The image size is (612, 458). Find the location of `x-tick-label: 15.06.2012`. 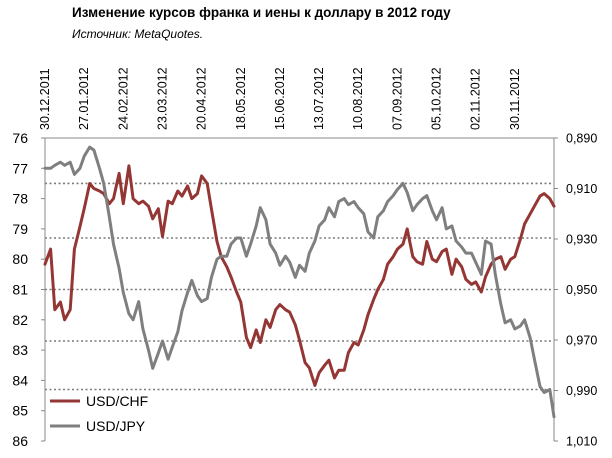

x-tick-label: 15.06.2012 is located at coordinates (280, 98).